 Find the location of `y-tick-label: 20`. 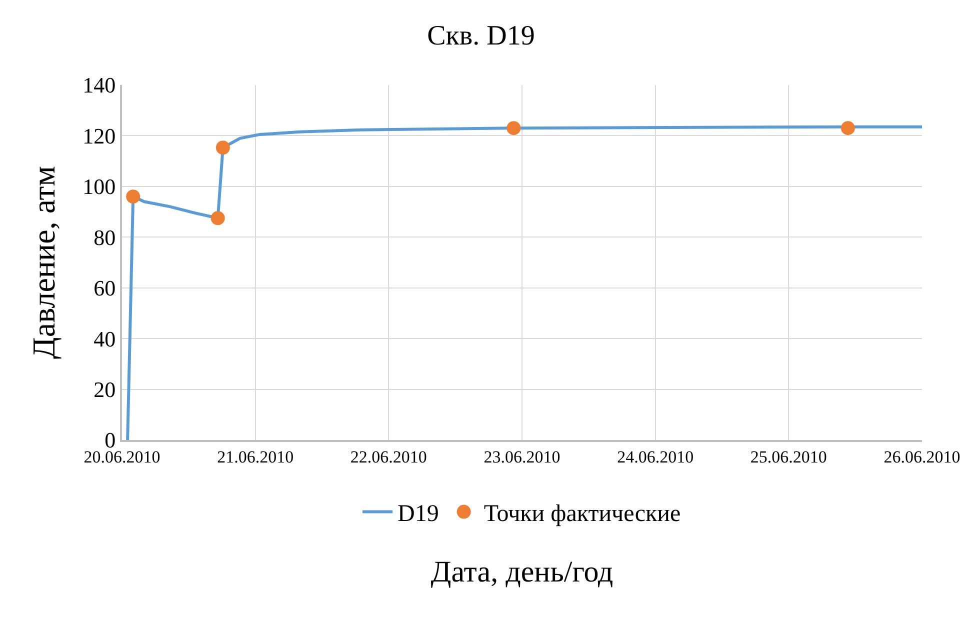

y-tick-label: 20 is located at coordinates (105, 389).